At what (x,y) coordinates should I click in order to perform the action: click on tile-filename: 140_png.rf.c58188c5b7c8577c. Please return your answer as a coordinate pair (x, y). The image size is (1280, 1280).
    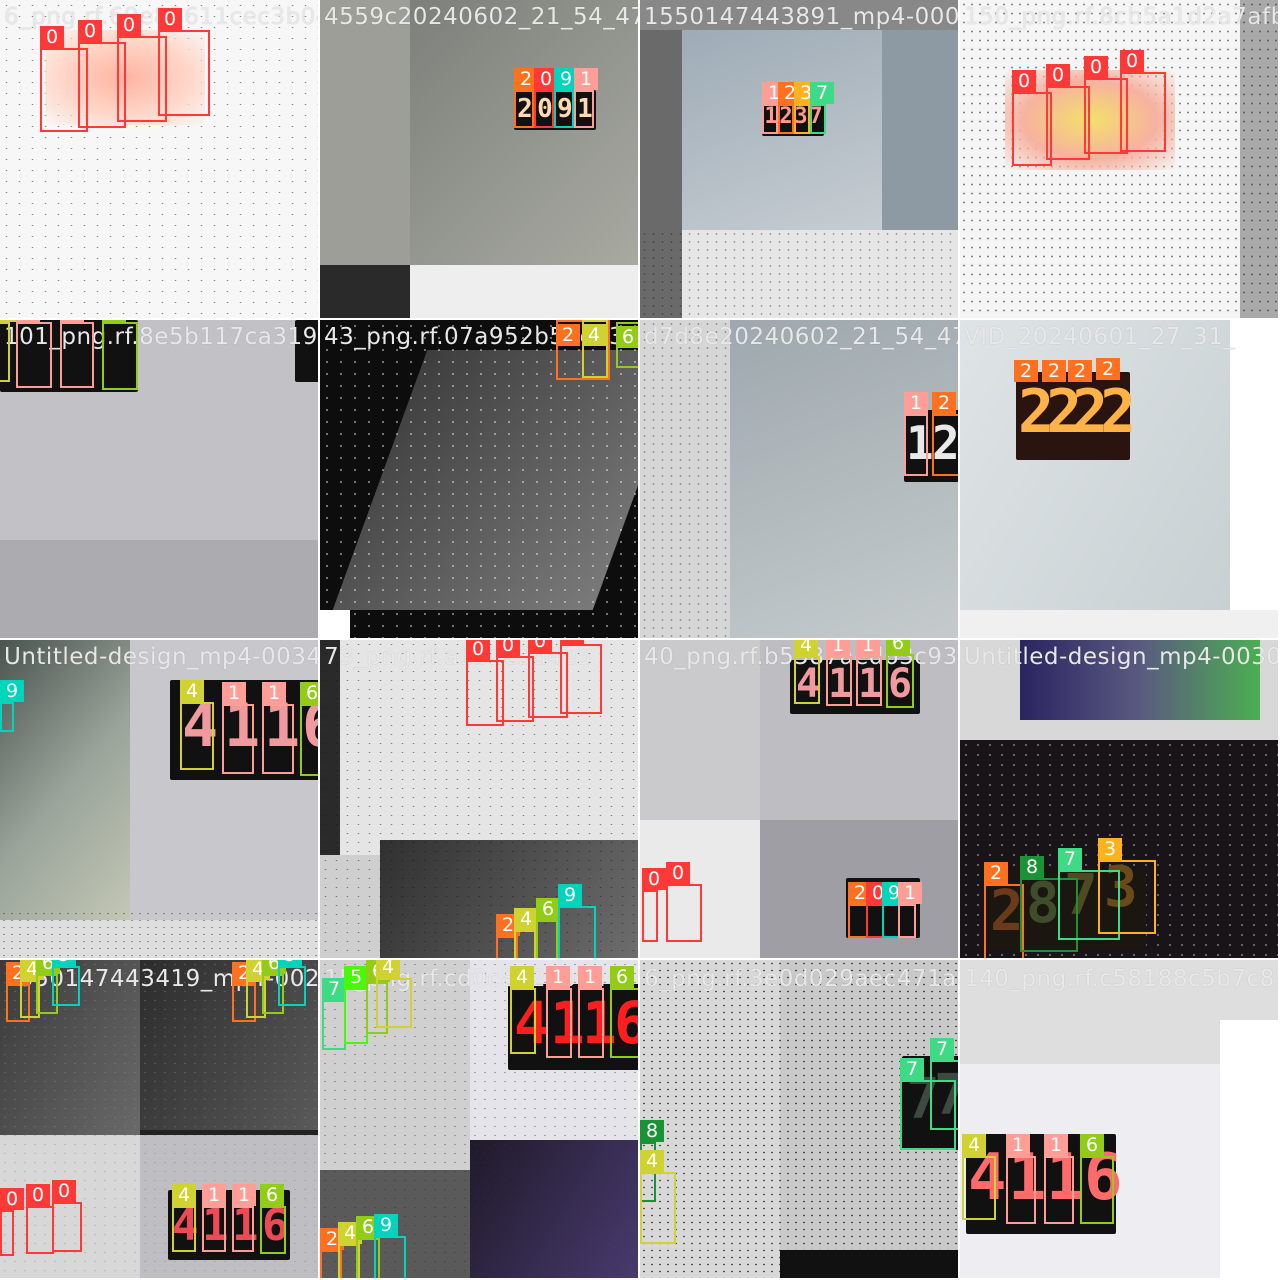
    Looking at the image, I should click on (1121, 979).